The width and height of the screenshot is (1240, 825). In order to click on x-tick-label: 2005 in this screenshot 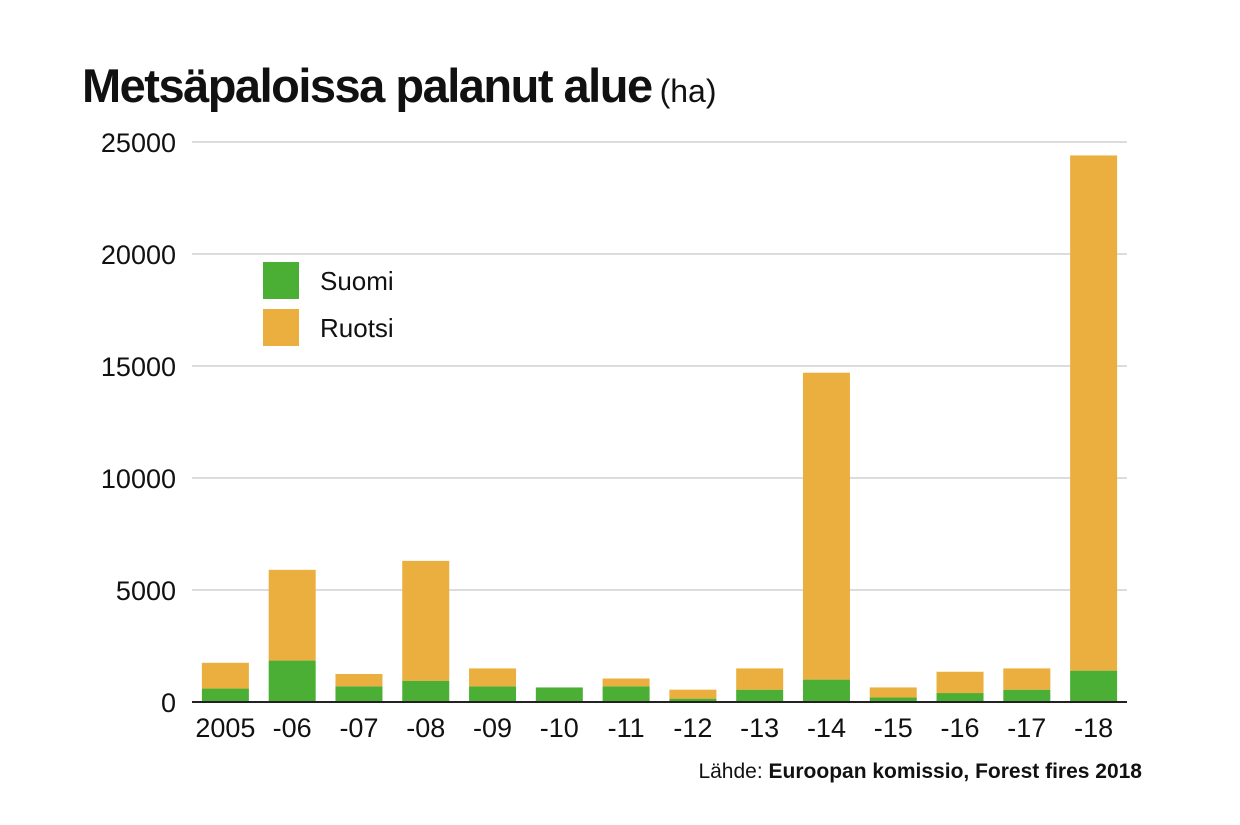, I will do `click(225, 728)`.